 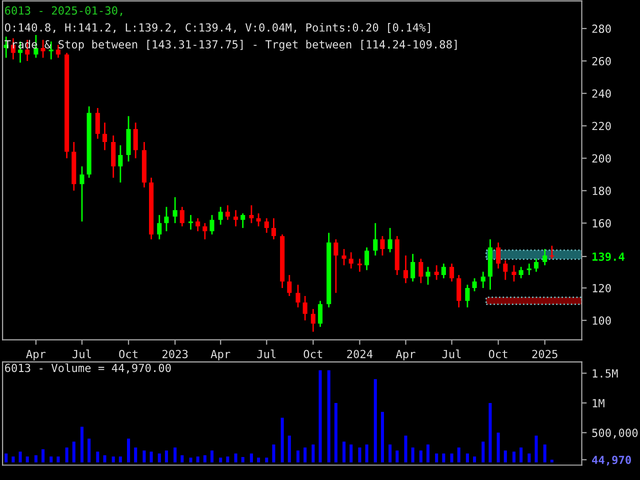 What do you see at coordinates (601, 223) in the screenshot?
I see `y-tick-label: 160` at bounding box center [601, 223].